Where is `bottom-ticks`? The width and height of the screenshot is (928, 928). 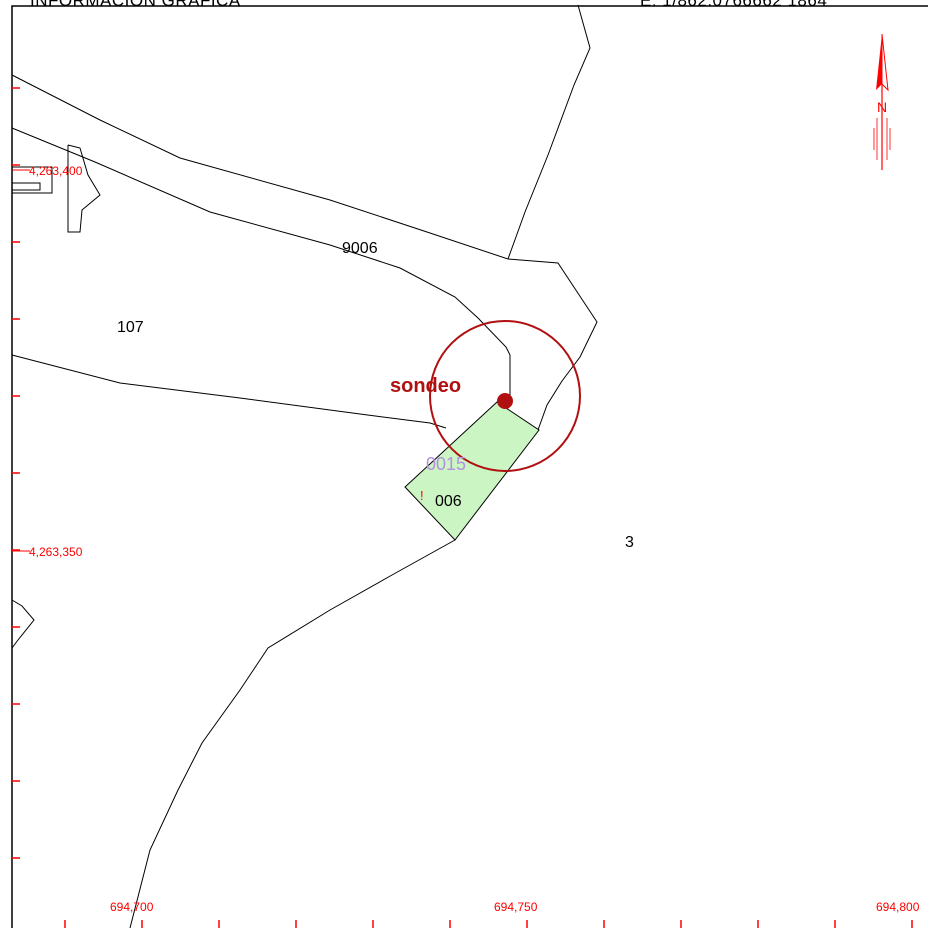
bottom-ticks is located at coordinates (488, 924).